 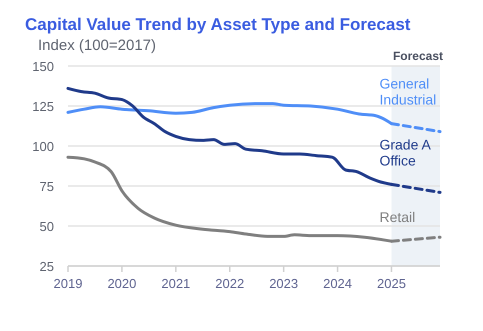 What do you see at coordinates (68, 283) in the screenshot?
I see `x-tick-label: 2019` at bounding box center [68, 283].